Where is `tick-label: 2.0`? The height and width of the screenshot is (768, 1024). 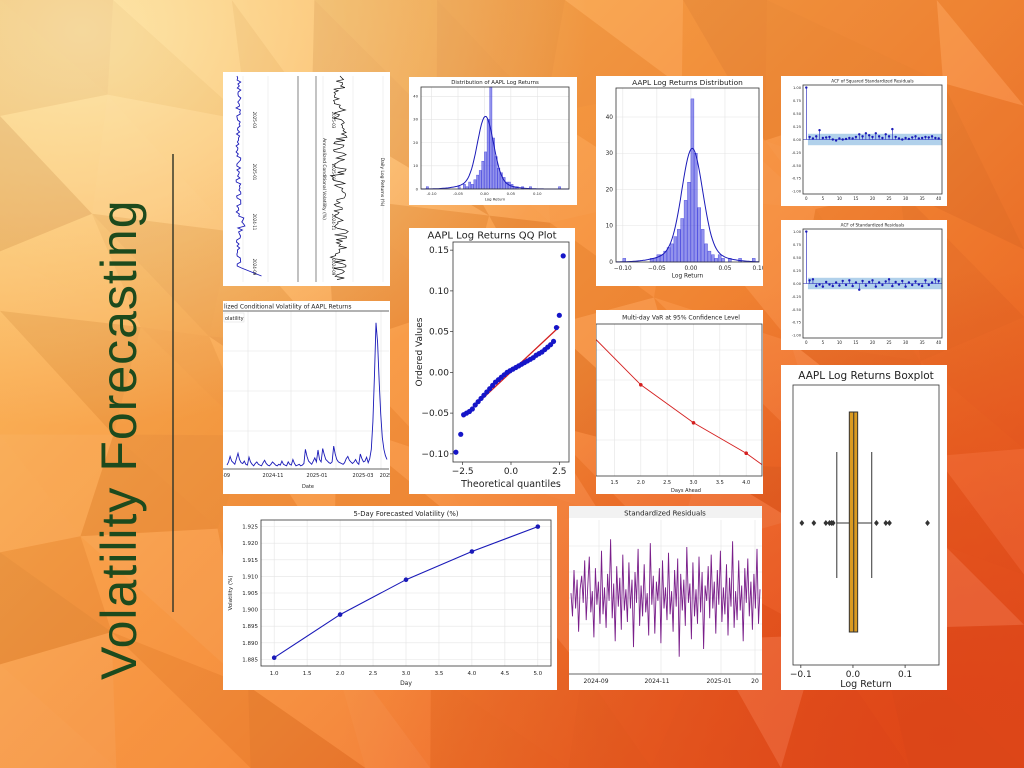 tick-label: 2.0 is located at coordinates (340, 674).